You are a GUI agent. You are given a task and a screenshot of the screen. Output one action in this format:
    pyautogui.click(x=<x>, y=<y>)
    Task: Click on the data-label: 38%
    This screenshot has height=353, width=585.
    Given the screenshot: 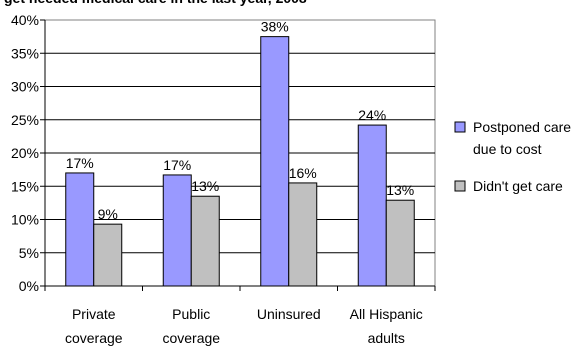 What is the action you would take?
    pyautogui.click(x=275, y=27)
    